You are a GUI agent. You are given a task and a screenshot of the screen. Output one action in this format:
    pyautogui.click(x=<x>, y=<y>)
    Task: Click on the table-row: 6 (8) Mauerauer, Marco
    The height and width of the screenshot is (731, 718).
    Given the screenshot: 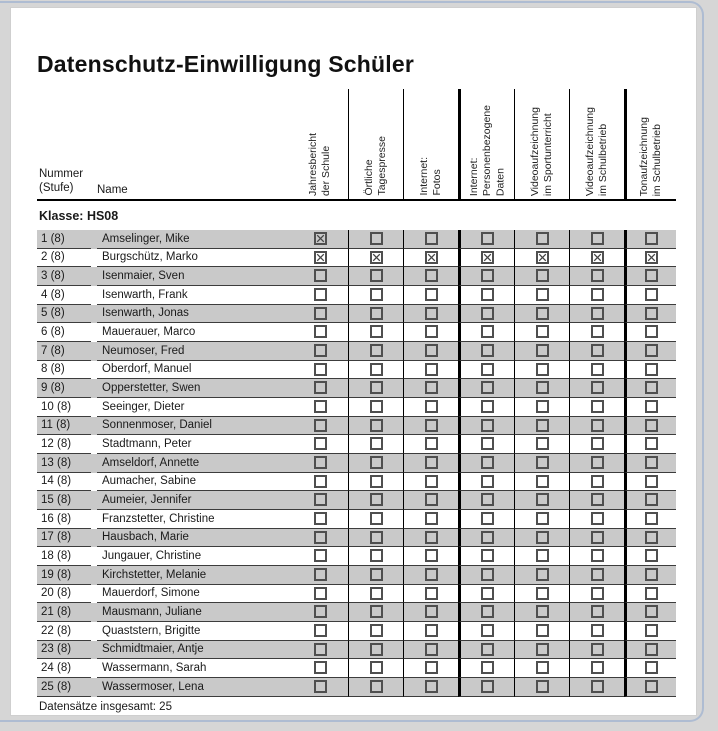 What is the action you would take?
    pyautogui.click(x=356, y=333)
    